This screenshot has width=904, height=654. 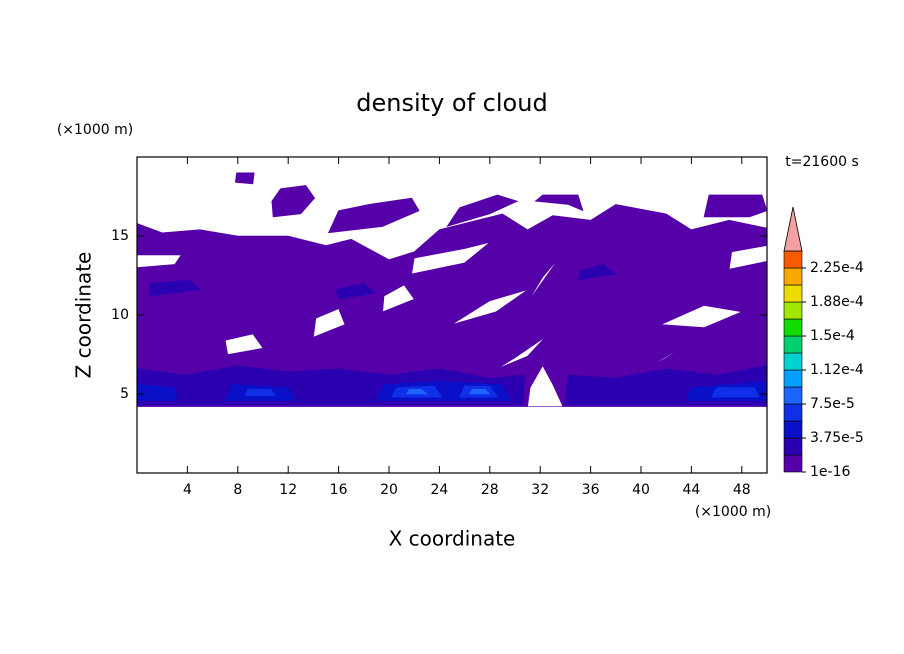 What do you see at coordinates (837, 438) in the screenshot?
I see `colorbar-tick-label: 3.75e-5` at bounding box center [837, 438].